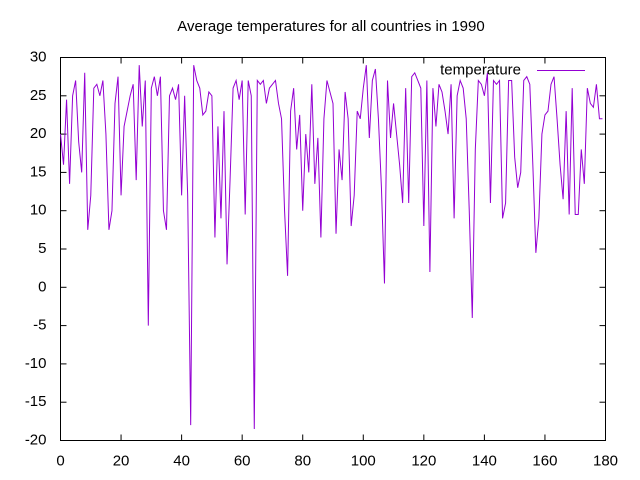 The height and width of the screenshot is (480, 640). I want to click on x-tick-label: 160, so click(544, 460).